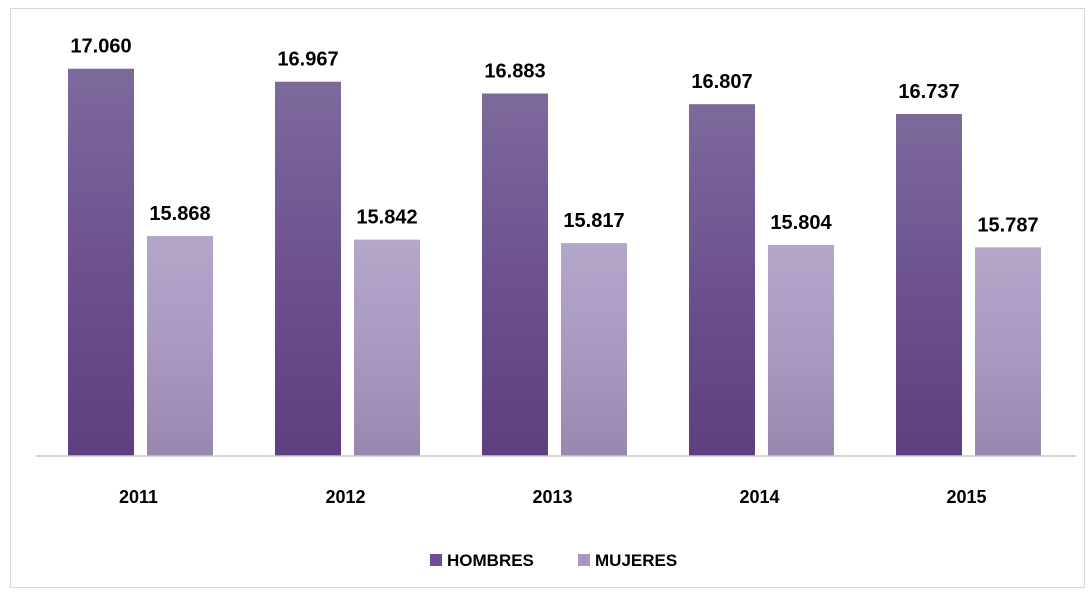 This screenshot has width=1091, height=593. Describe the element at coordinates (636, 560) in the screenshot. I see `legend-label-mujeres: MUJERES` at that location.